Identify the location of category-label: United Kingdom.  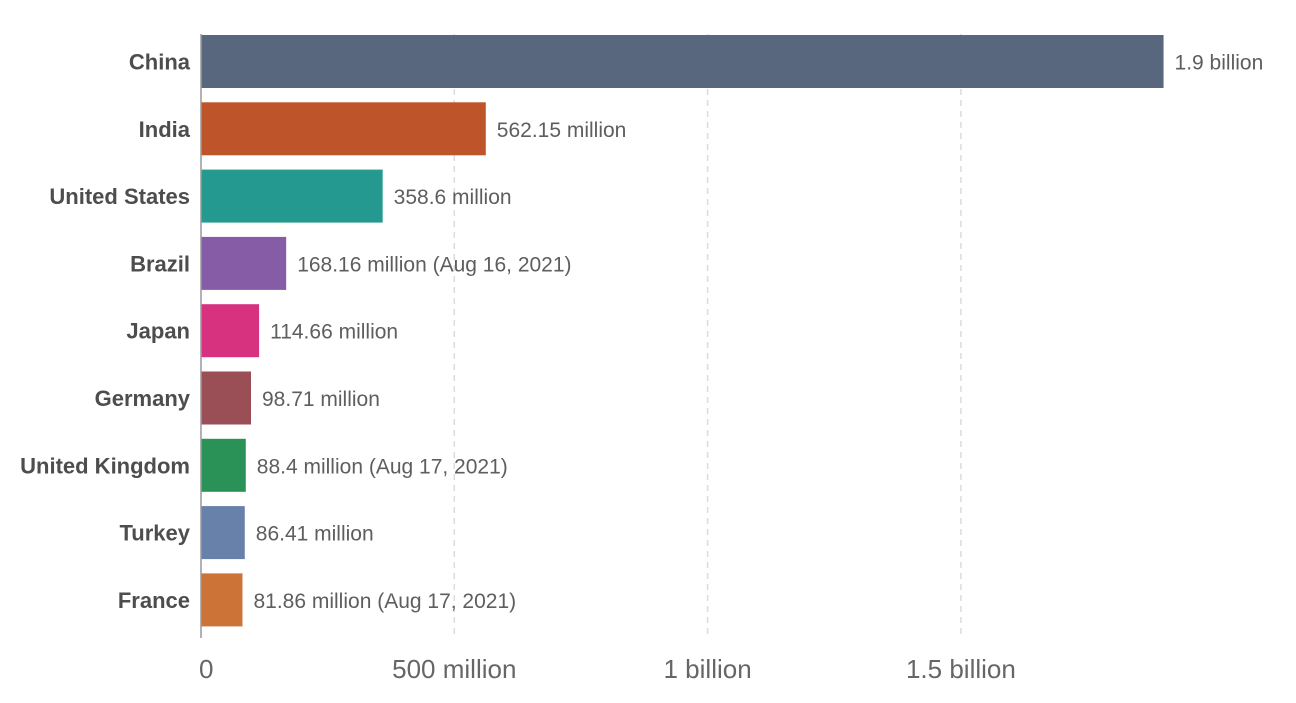
(105, 465).